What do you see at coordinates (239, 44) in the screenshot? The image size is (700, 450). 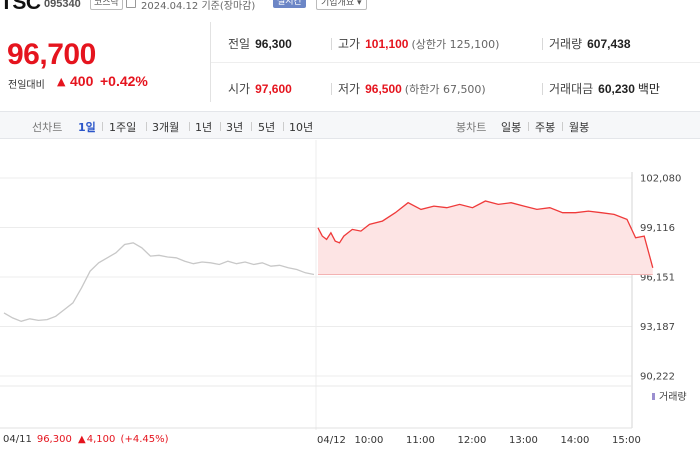 I see `stat-label: 전일` at bounding box center [239, 44].